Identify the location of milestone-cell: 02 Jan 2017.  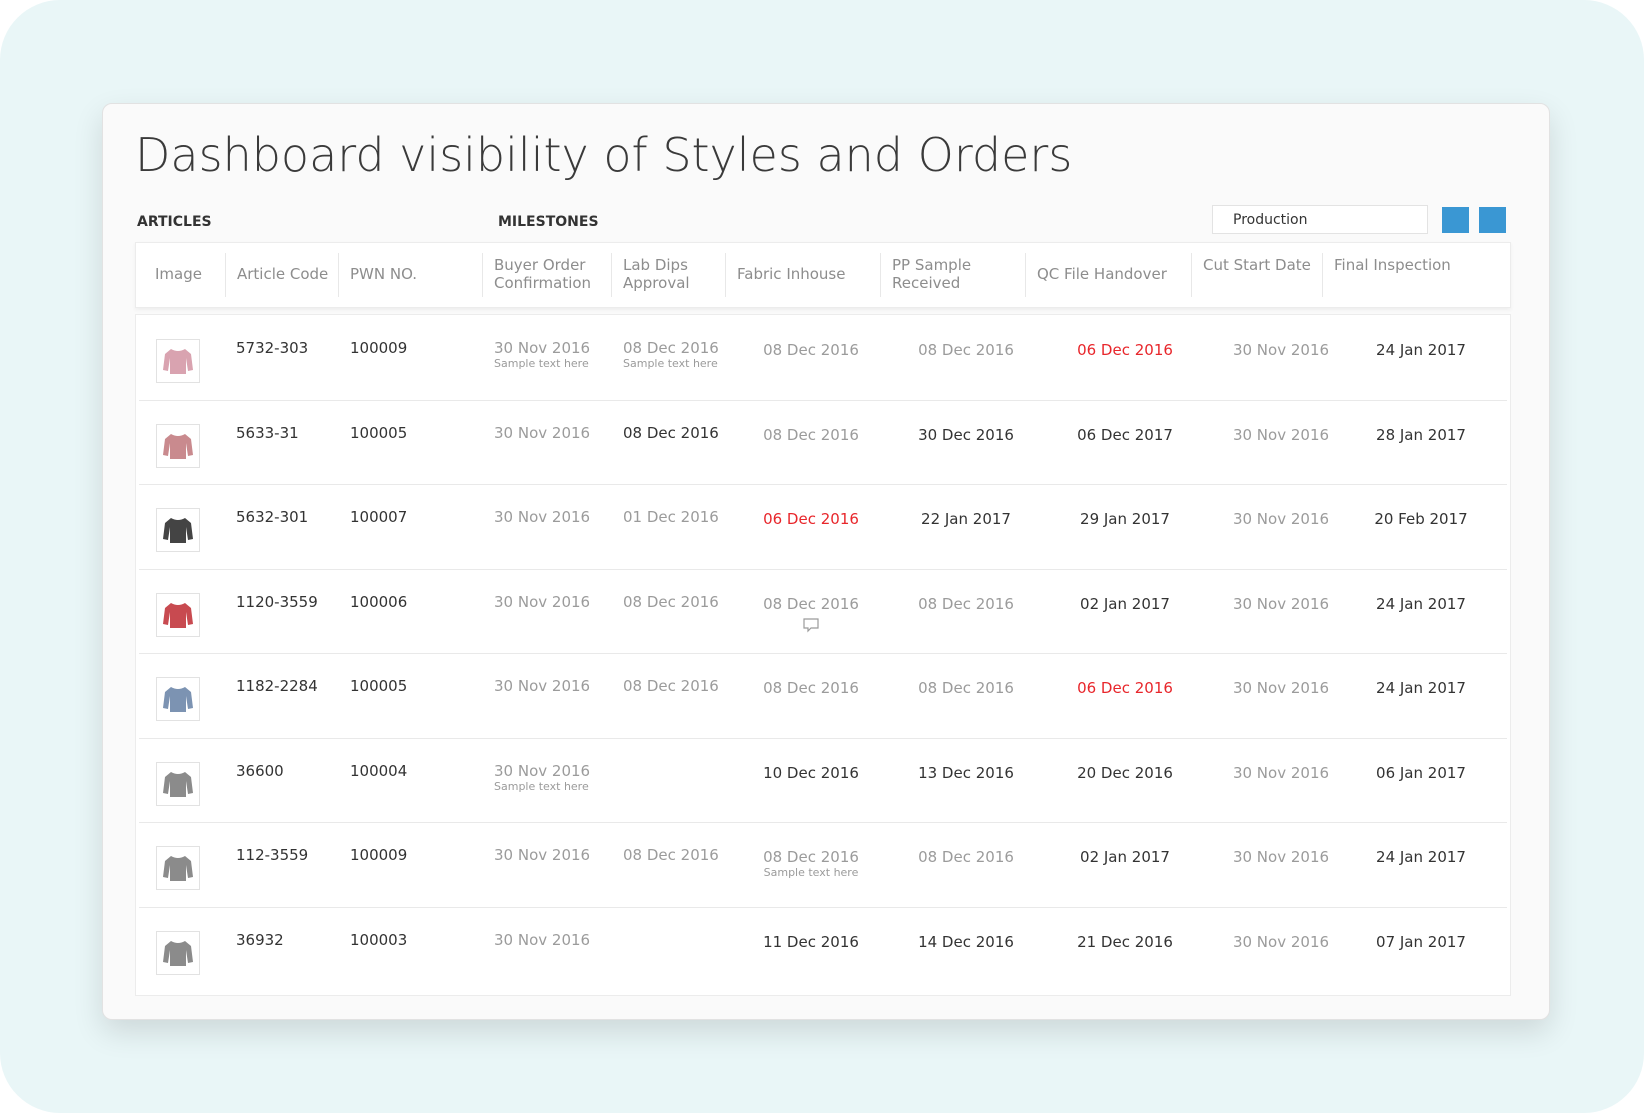
(1125, 857).